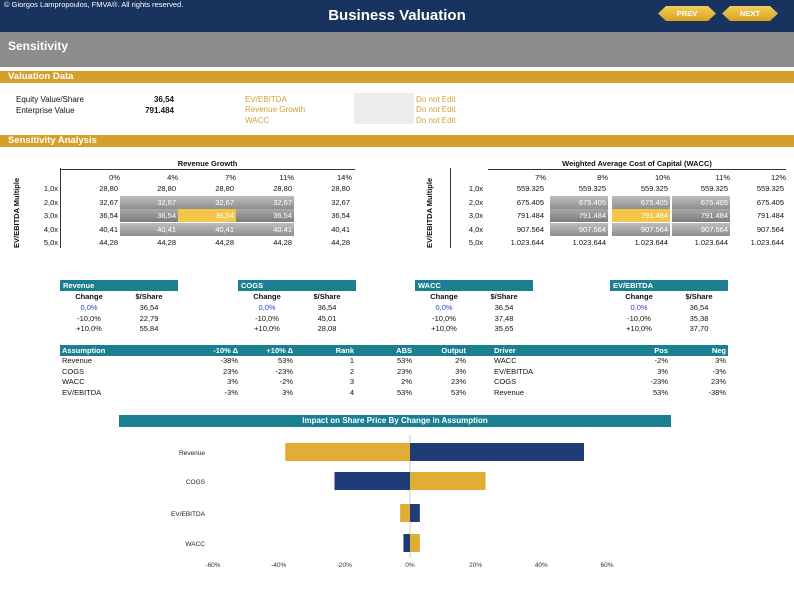  I want to click on row-header: 1,0x, so click(475, 188).